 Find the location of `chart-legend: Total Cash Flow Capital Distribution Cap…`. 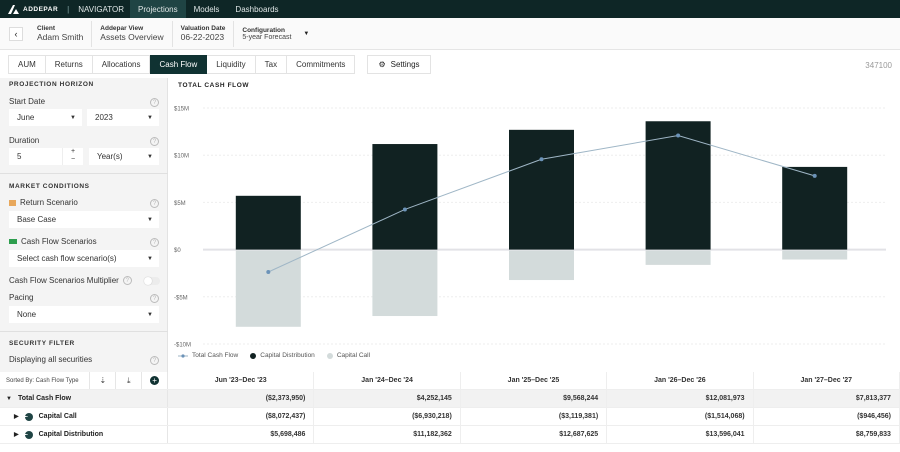

chart-legend: Total Cash Flow Capital Distribution Cap… is located at coordinates (274, 355).